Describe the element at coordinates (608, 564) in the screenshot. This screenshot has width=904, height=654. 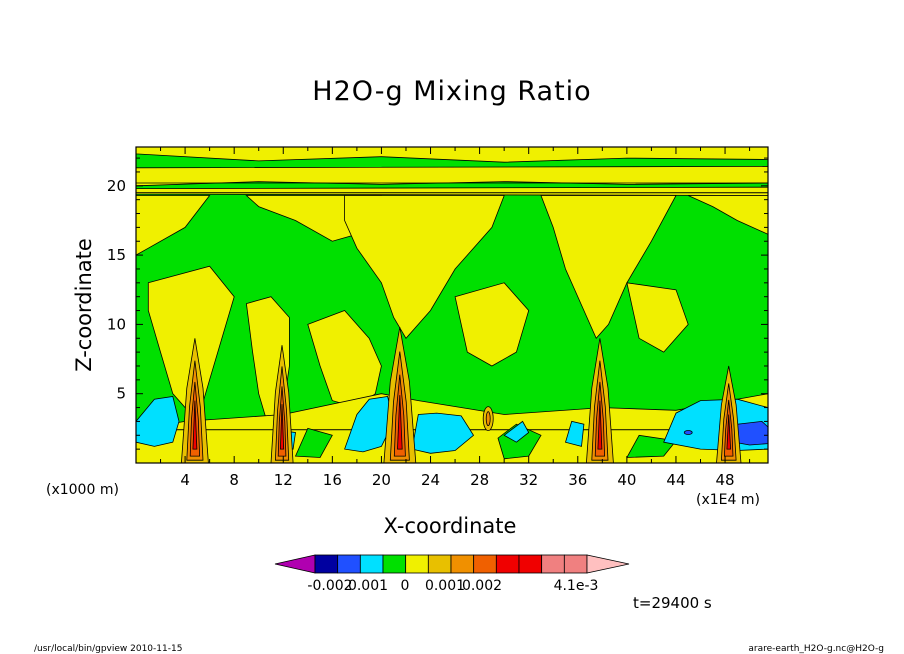
I see `colorbar-arrow-high` at that location.